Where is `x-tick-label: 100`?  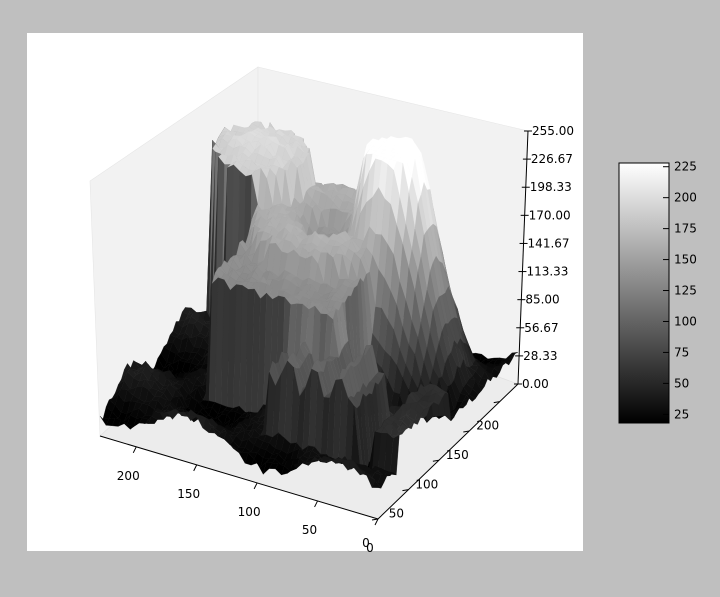
x-tick-label: 100 is located at coordinates (249, 512).